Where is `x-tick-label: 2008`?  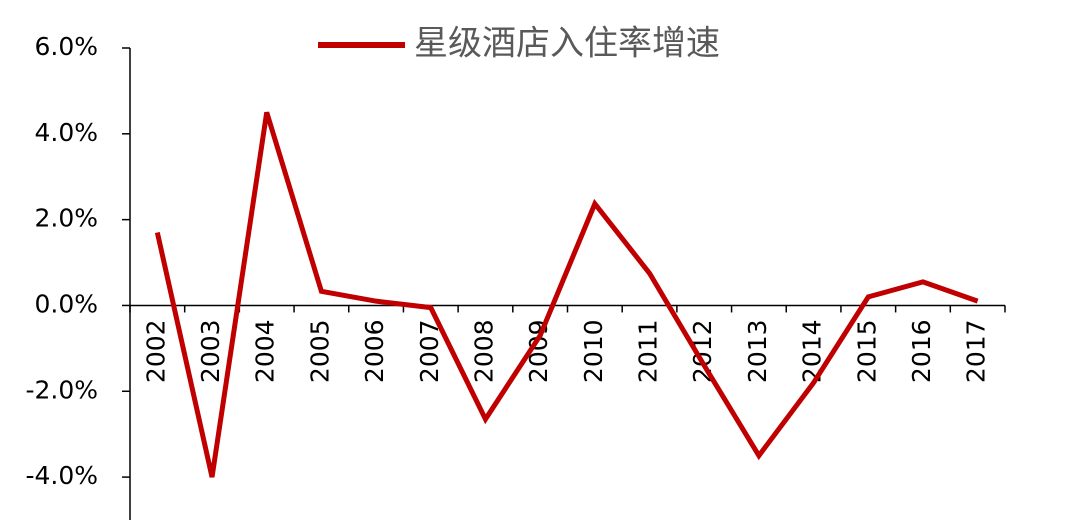 x-tick-label: 2008 is located at coordinates (483, 351).